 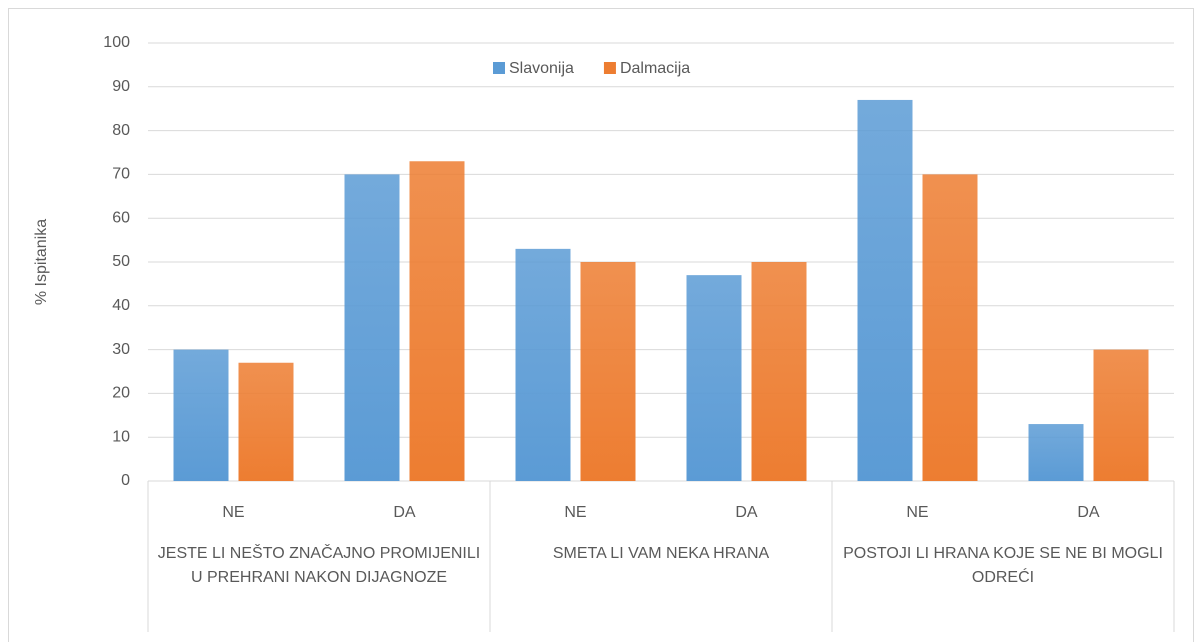 I want to click on y-tick-label: 20, so click(x=121, y=393).